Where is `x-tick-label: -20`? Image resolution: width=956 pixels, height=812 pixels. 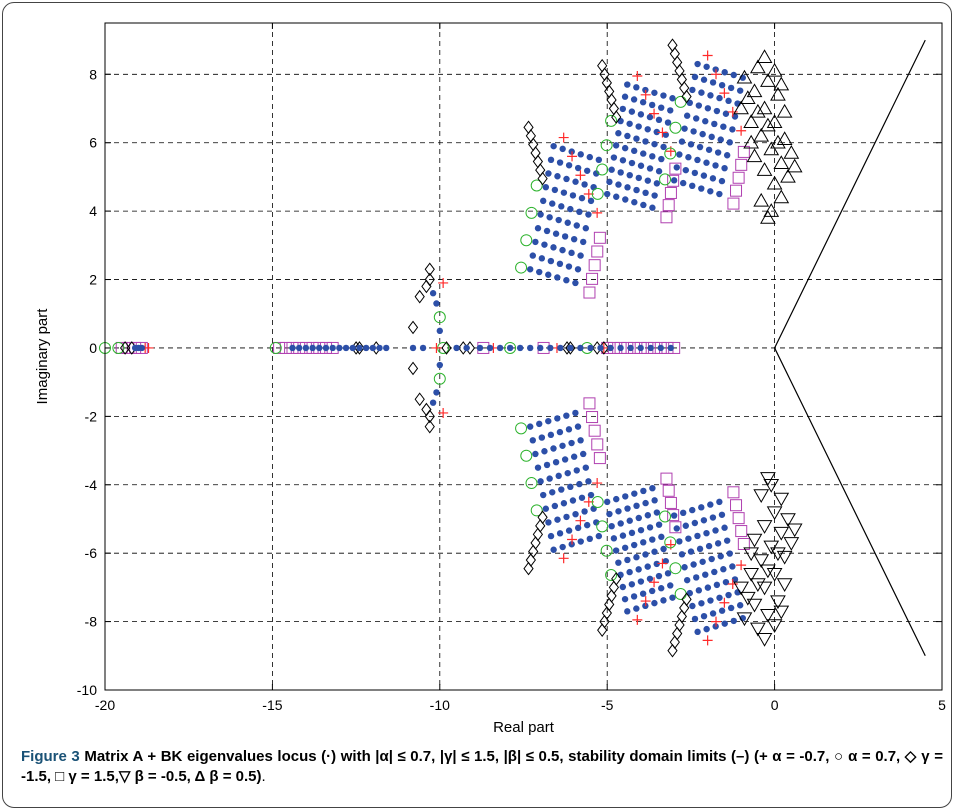 x-tick-label: -20 is located at coordinates (105, 705).